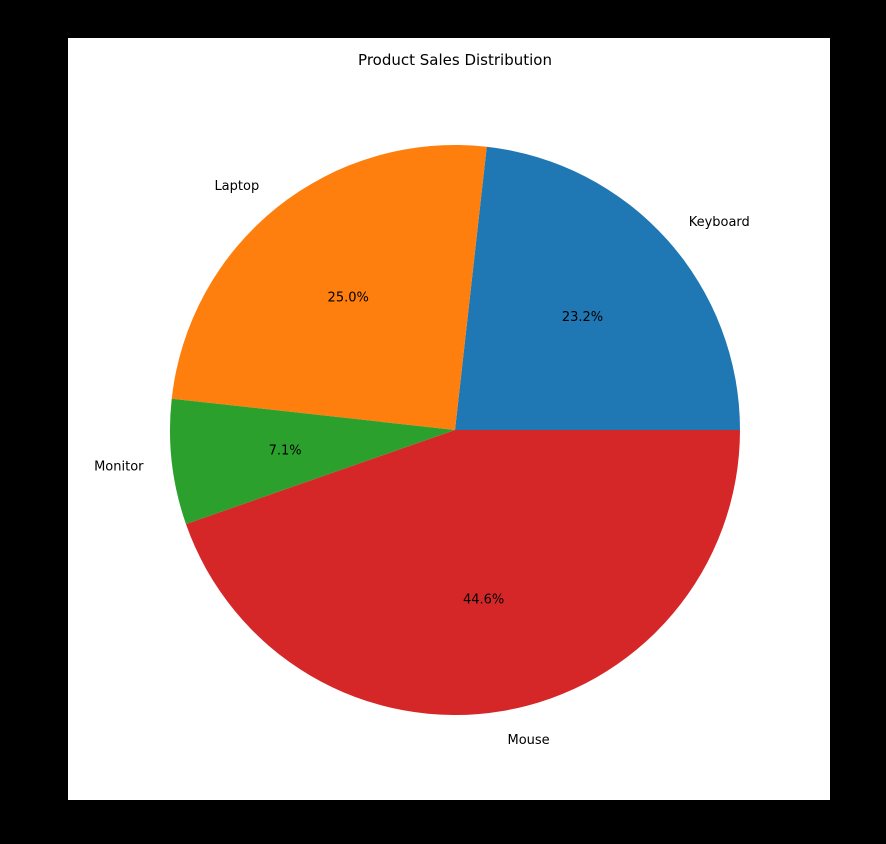 The width and height of the screenshot is (886, 844). Describe the element at coordinates (597, 288) in the screenshot. I see `pie-slice-keyboard` at that location.